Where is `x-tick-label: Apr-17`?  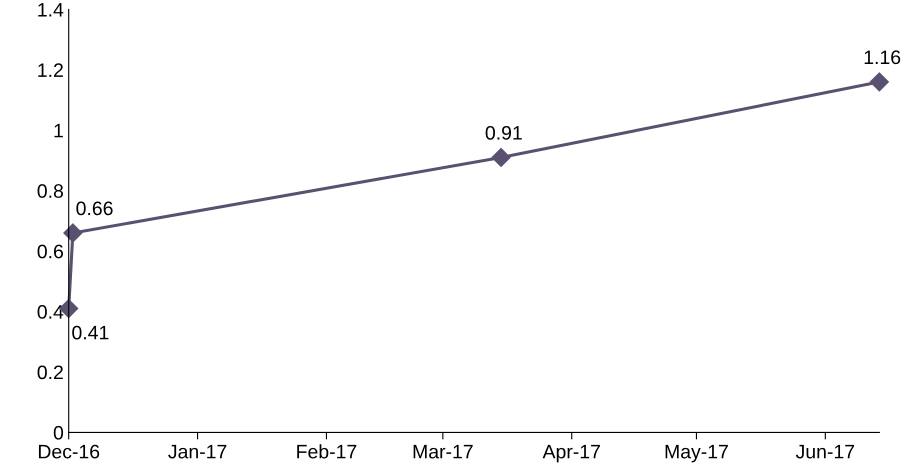 x-tick-label: Apr-17 is located at coordinates (571, 453).